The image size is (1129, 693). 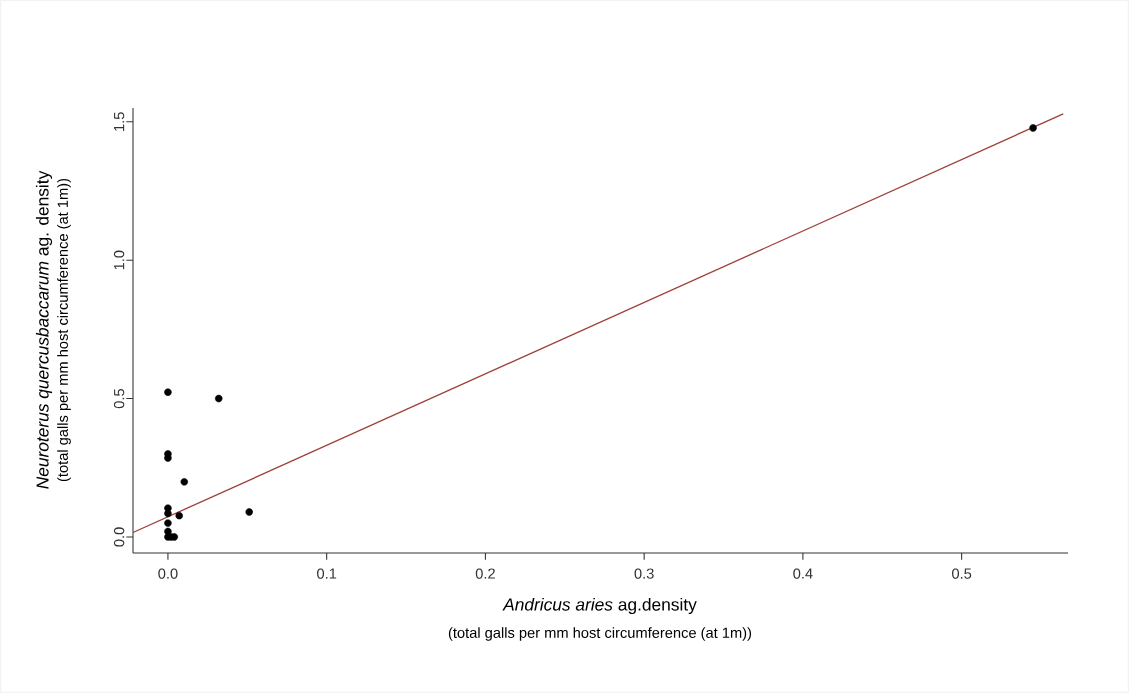 What do you see at coordinates (599, 606) in the screenshot?
I see `x-axis-title: Andricus aries ag.density` at bounding box center [599, 606].